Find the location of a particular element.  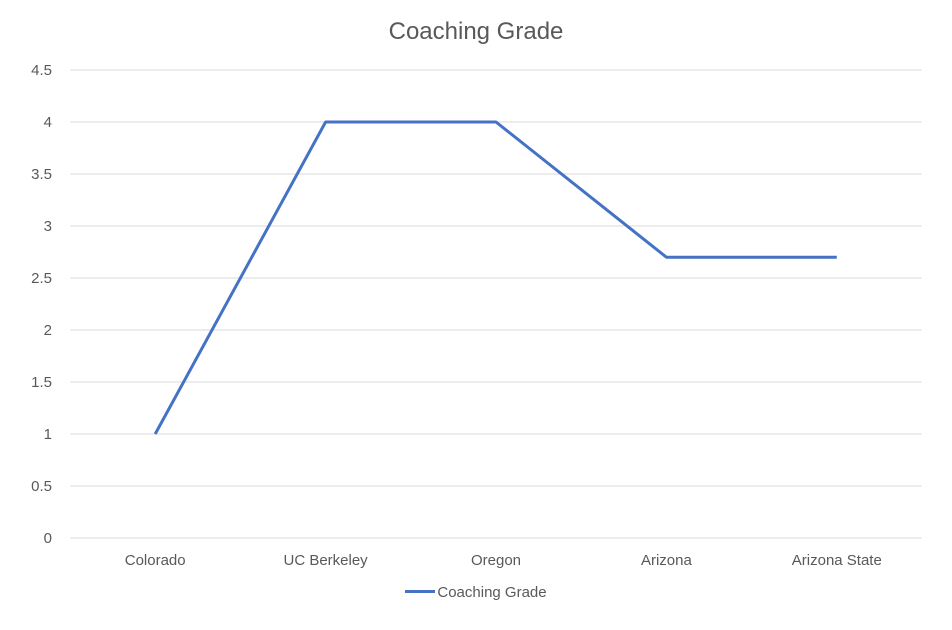

y-tick-label: 2.5 is located at coordinates (41, 278).